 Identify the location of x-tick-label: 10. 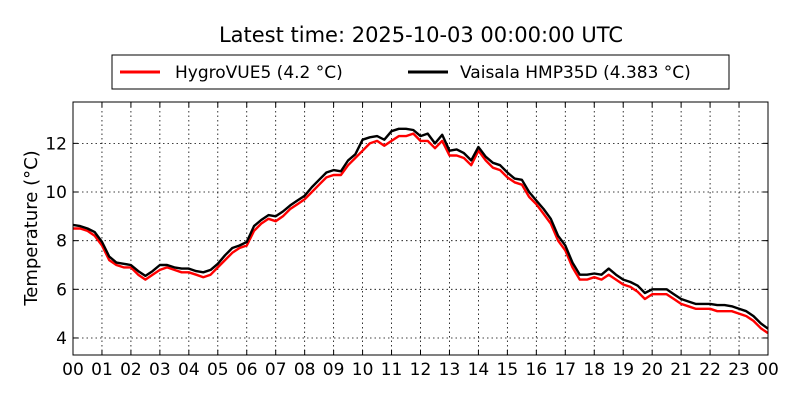
(363, 370).